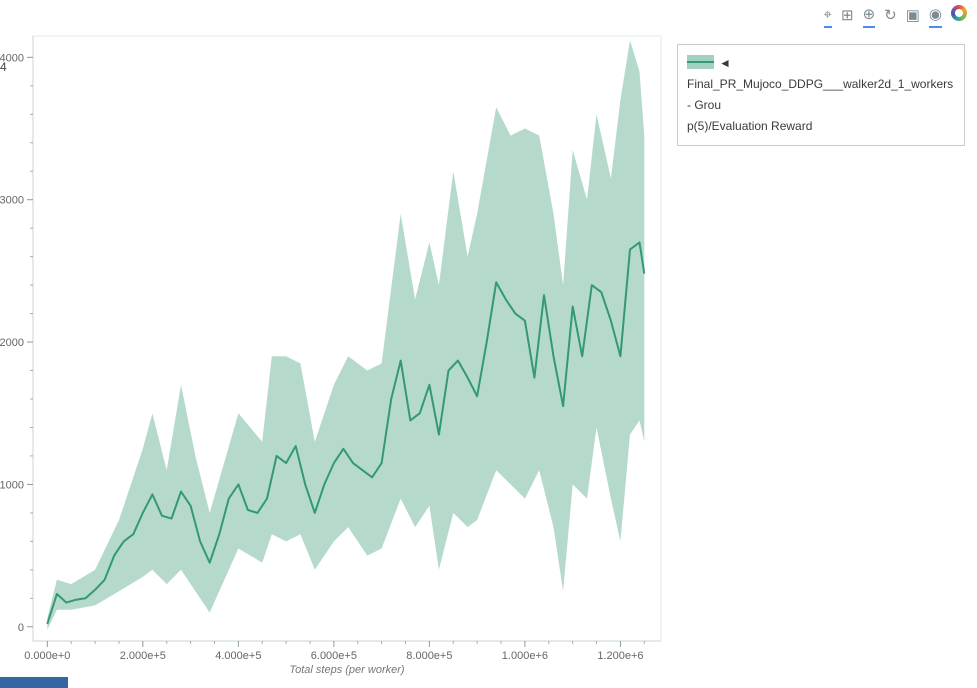 The image size is (977, 688). What do you see at coordinates (143, 656) in the screenshot?
I see `x-tick-label: 2.000e+5` at bounding box center [143, 656].